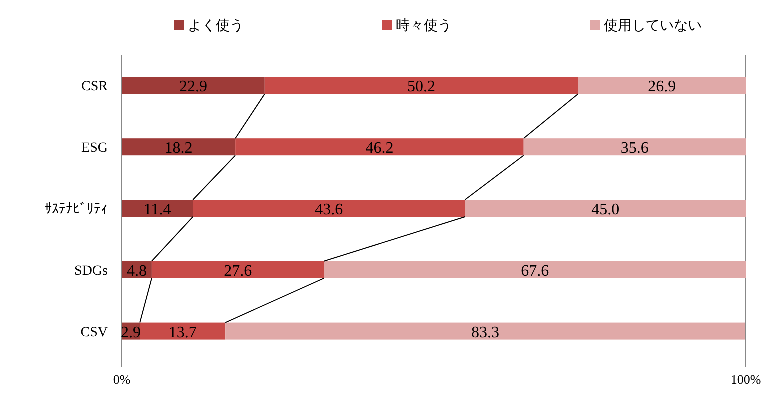 Image resolution: width=780 pixels, height=397 pixels. What do you see at coordinates (94, 332) in the screenshot?
I see `y-tick-label: CSV` at bounding box center [94, 332].